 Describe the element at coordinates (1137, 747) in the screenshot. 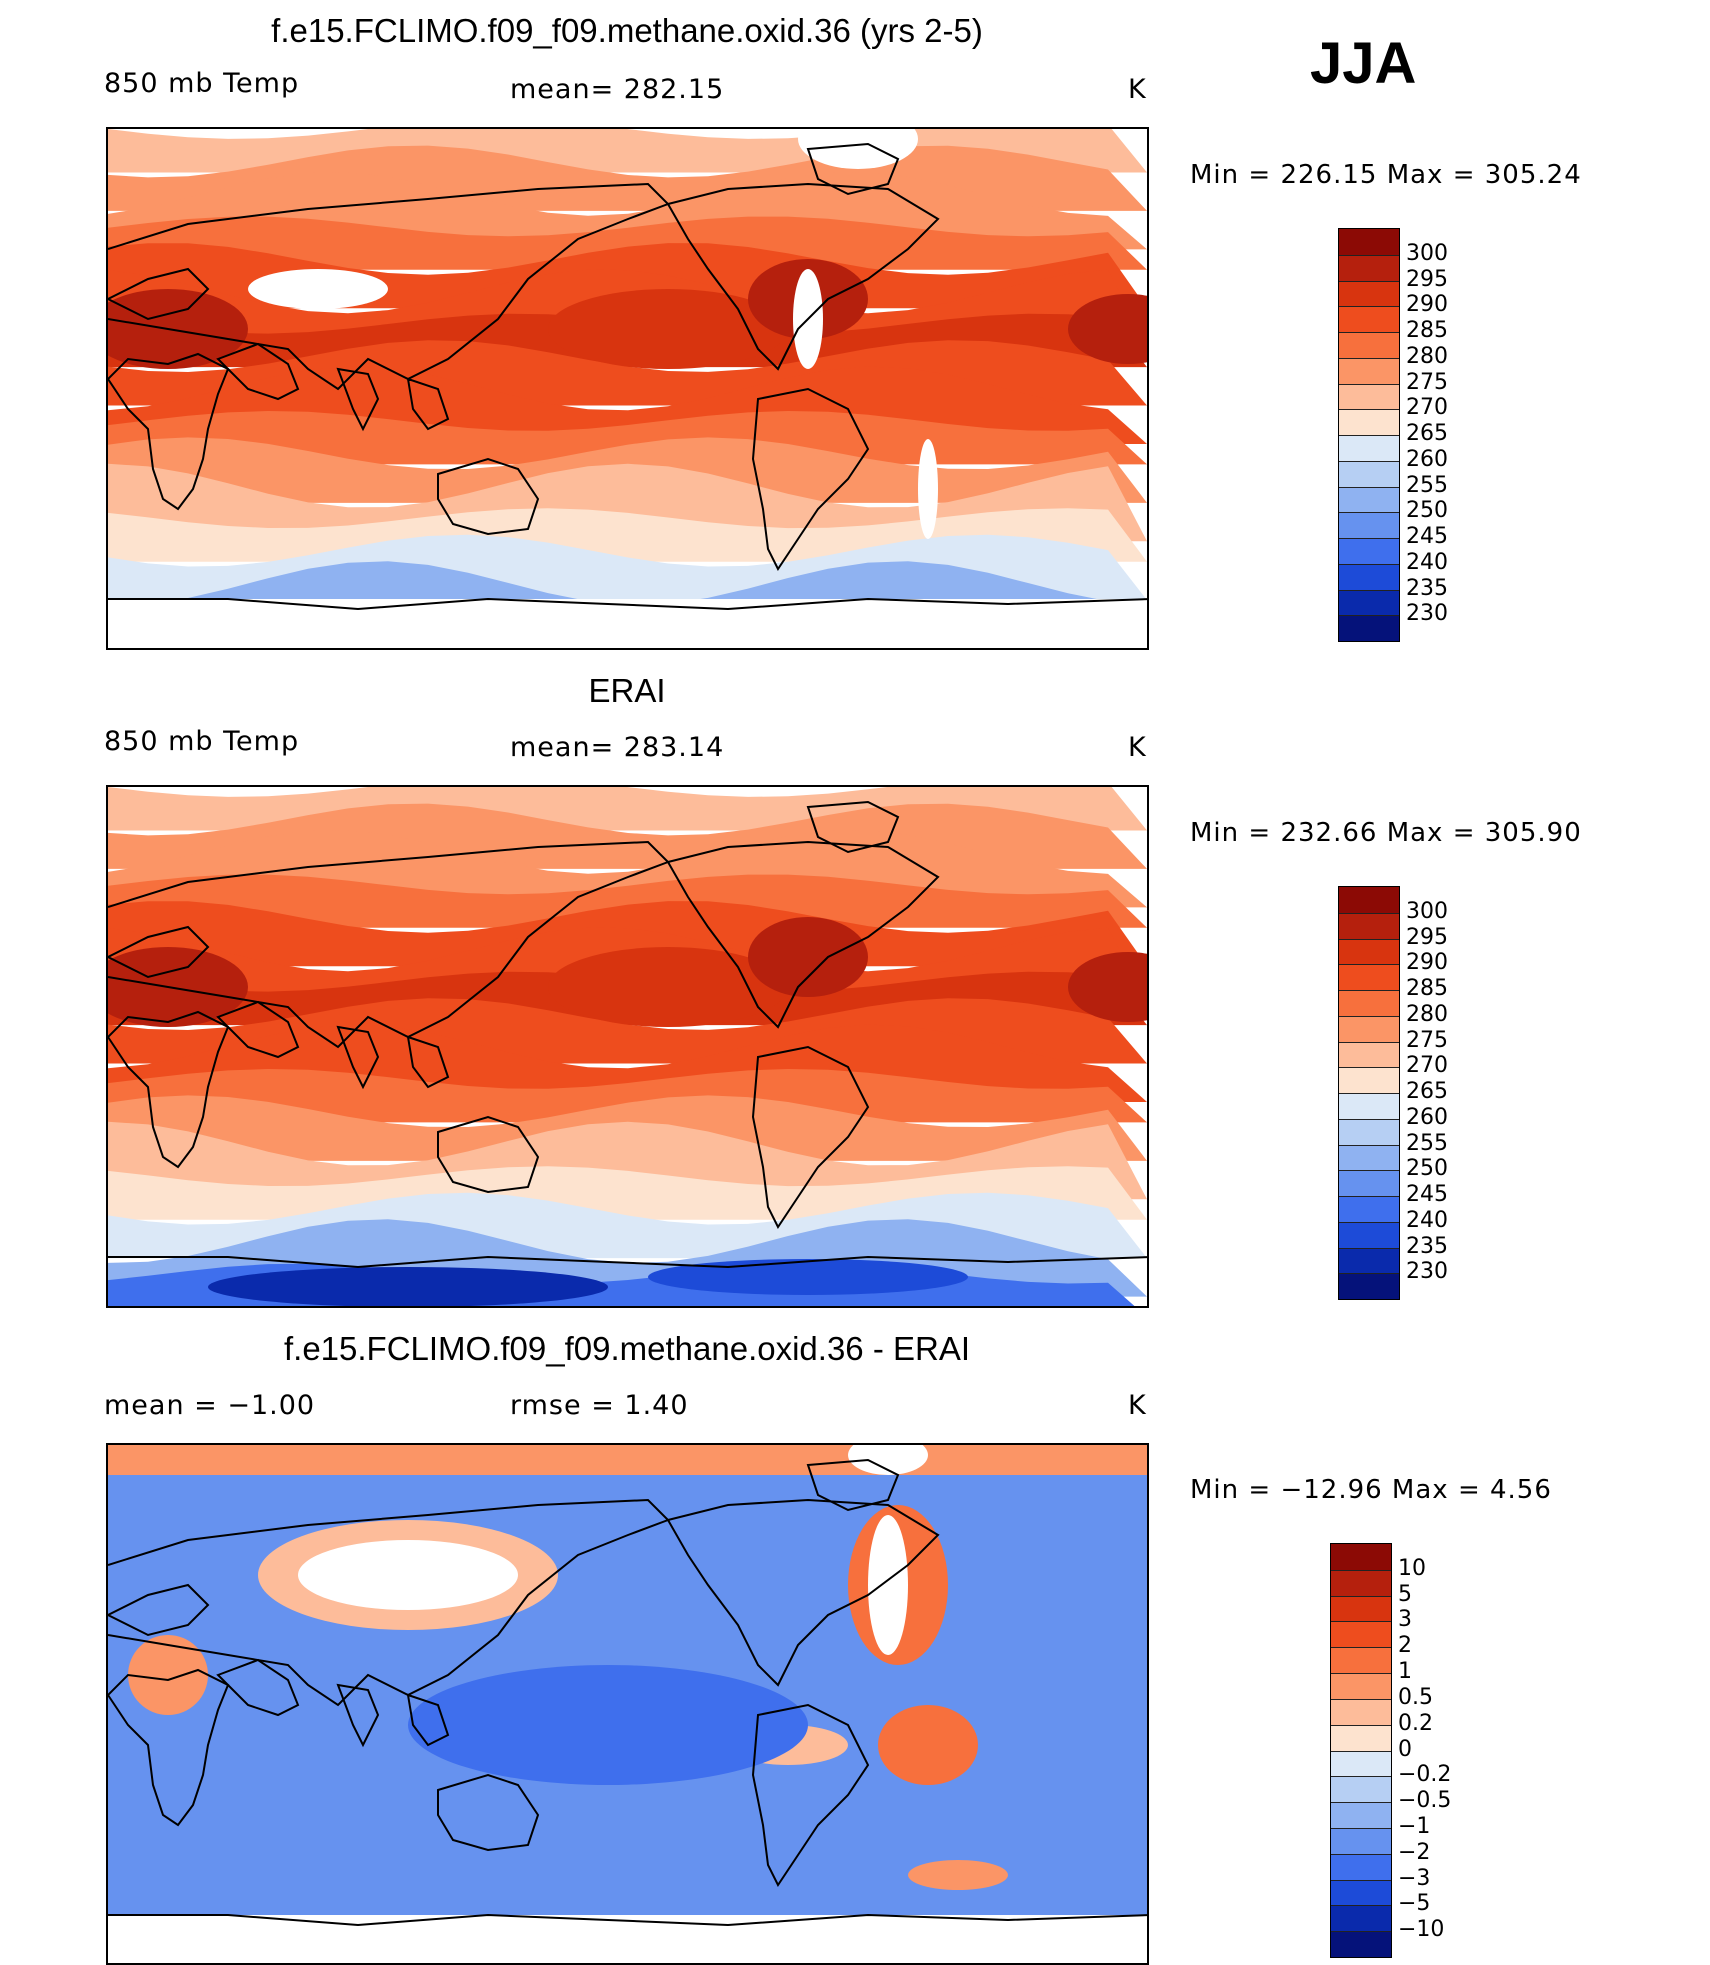

I see `panel-2-units: K` at that location.